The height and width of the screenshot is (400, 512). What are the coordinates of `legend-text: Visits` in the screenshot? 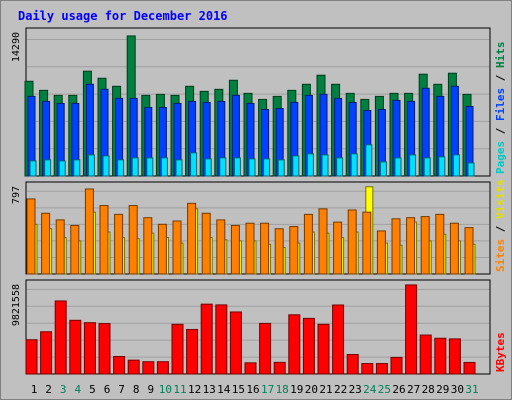 It's located at (500, 199).